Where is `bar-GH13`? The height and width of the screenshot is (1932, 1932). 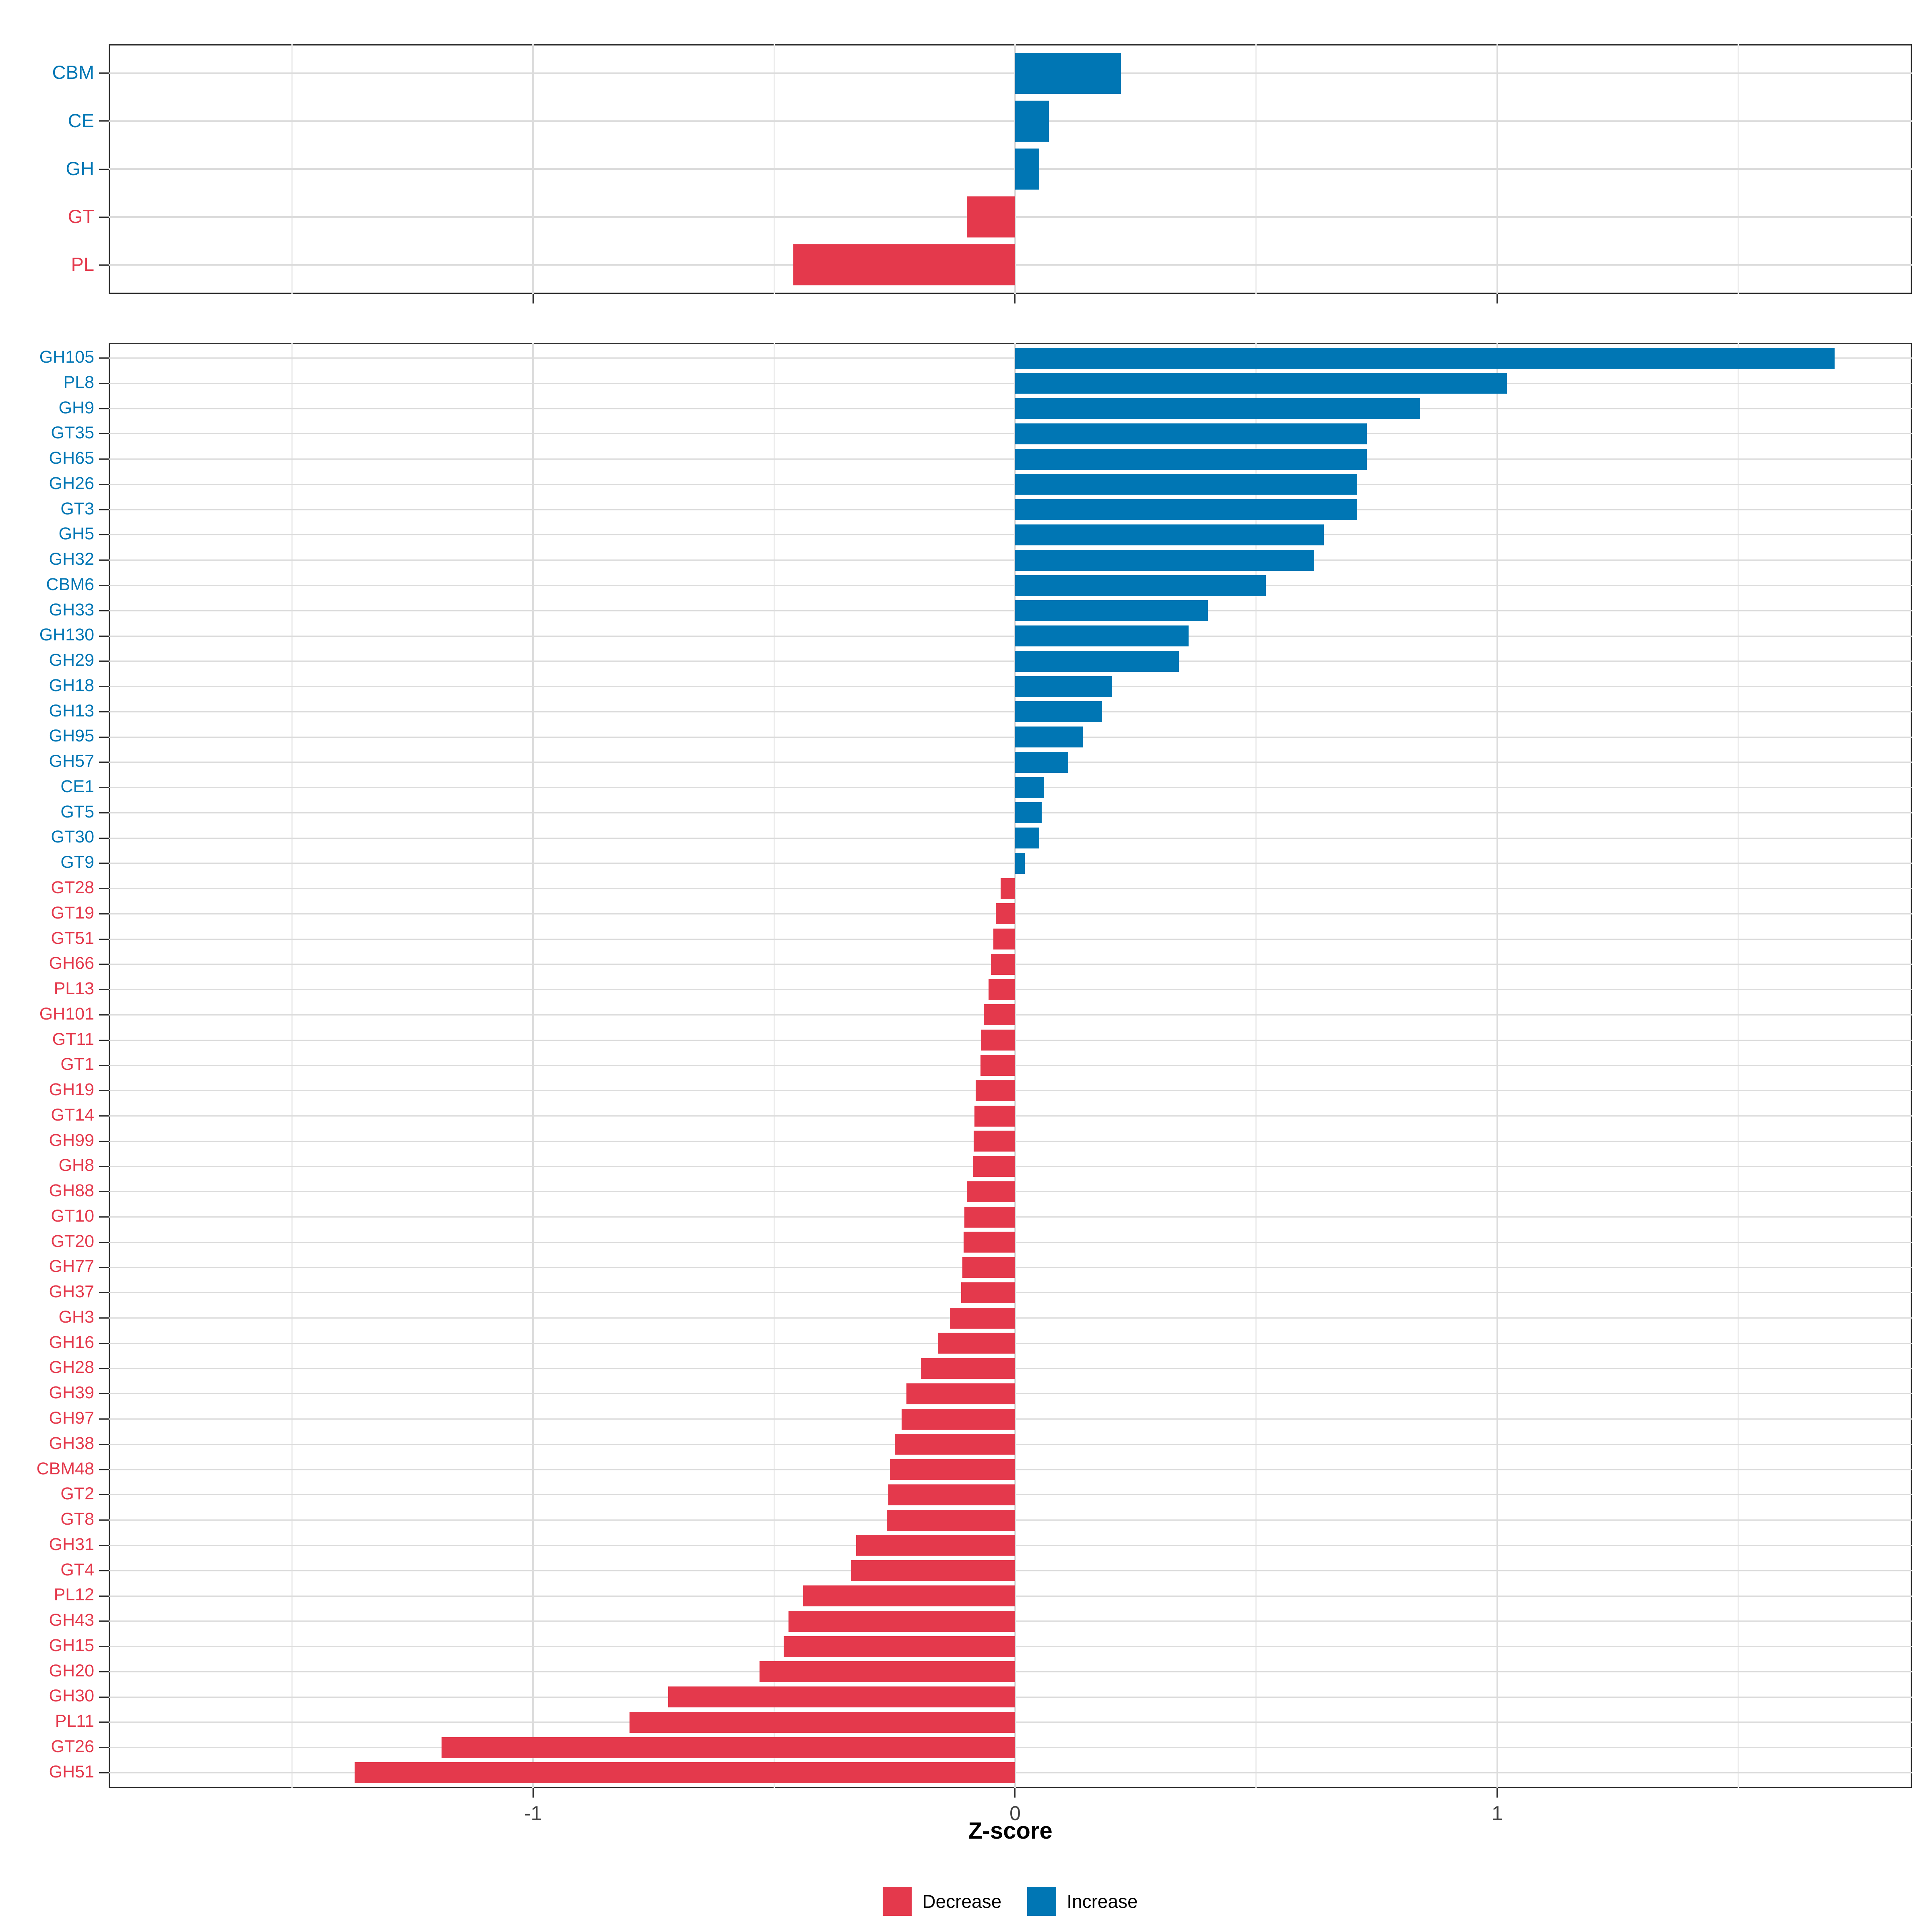
bar-GH13 is located at coordinates (1058, 711).